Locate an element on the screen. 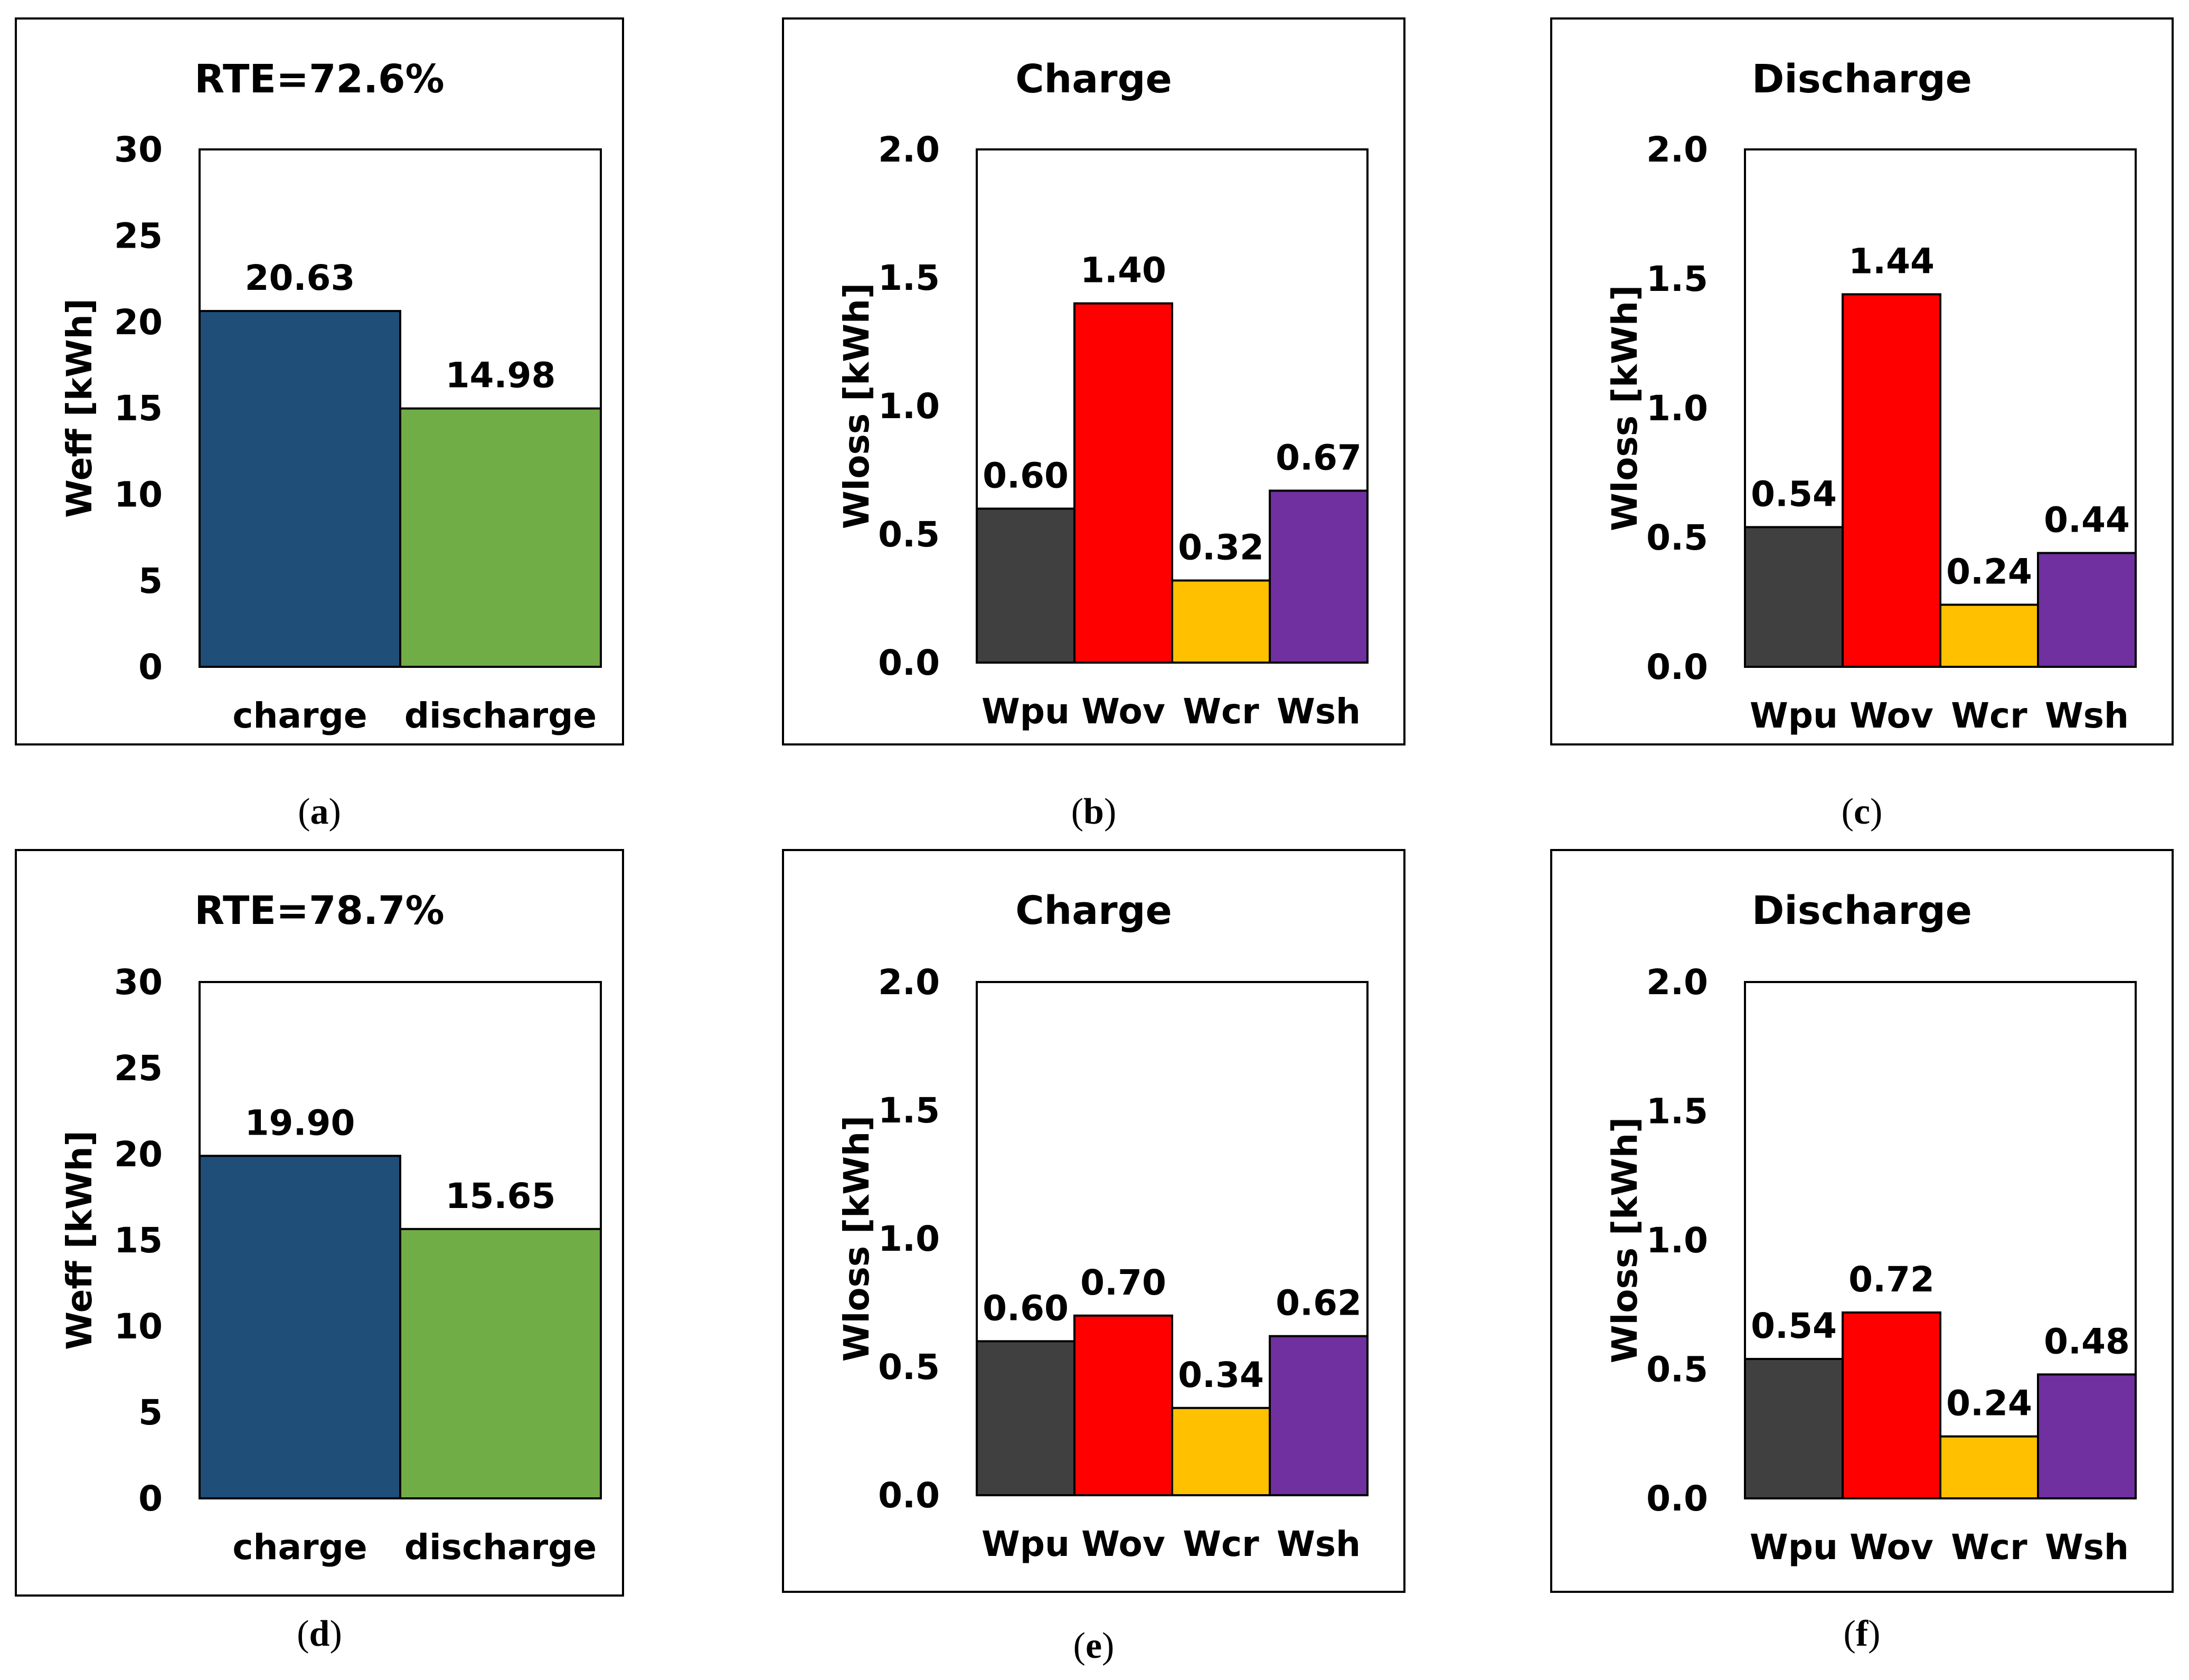  data-label: 0.32 is located at coordinates (1221, 547).